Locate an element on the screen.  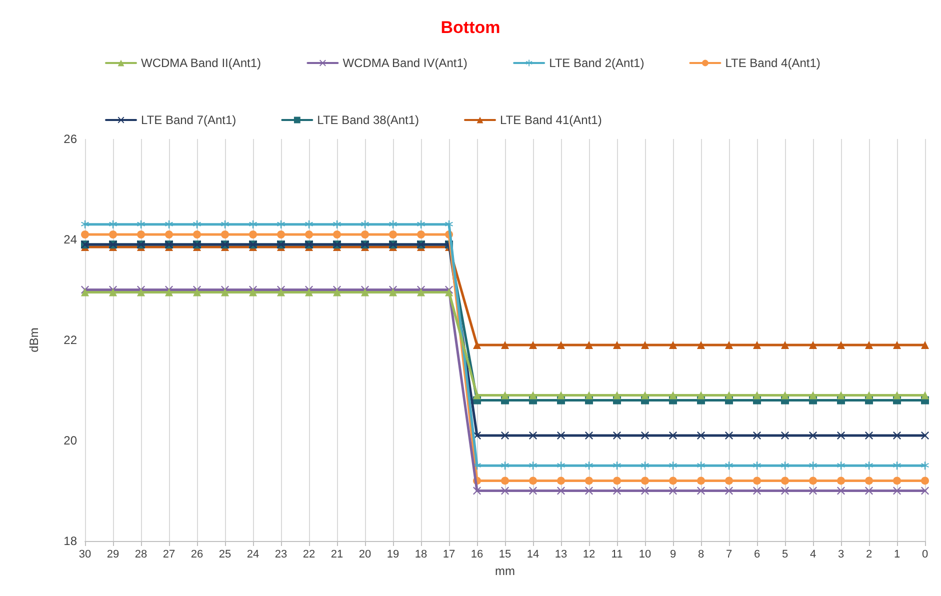
y-tick-label: 18 is located at coordinates (71, 541).